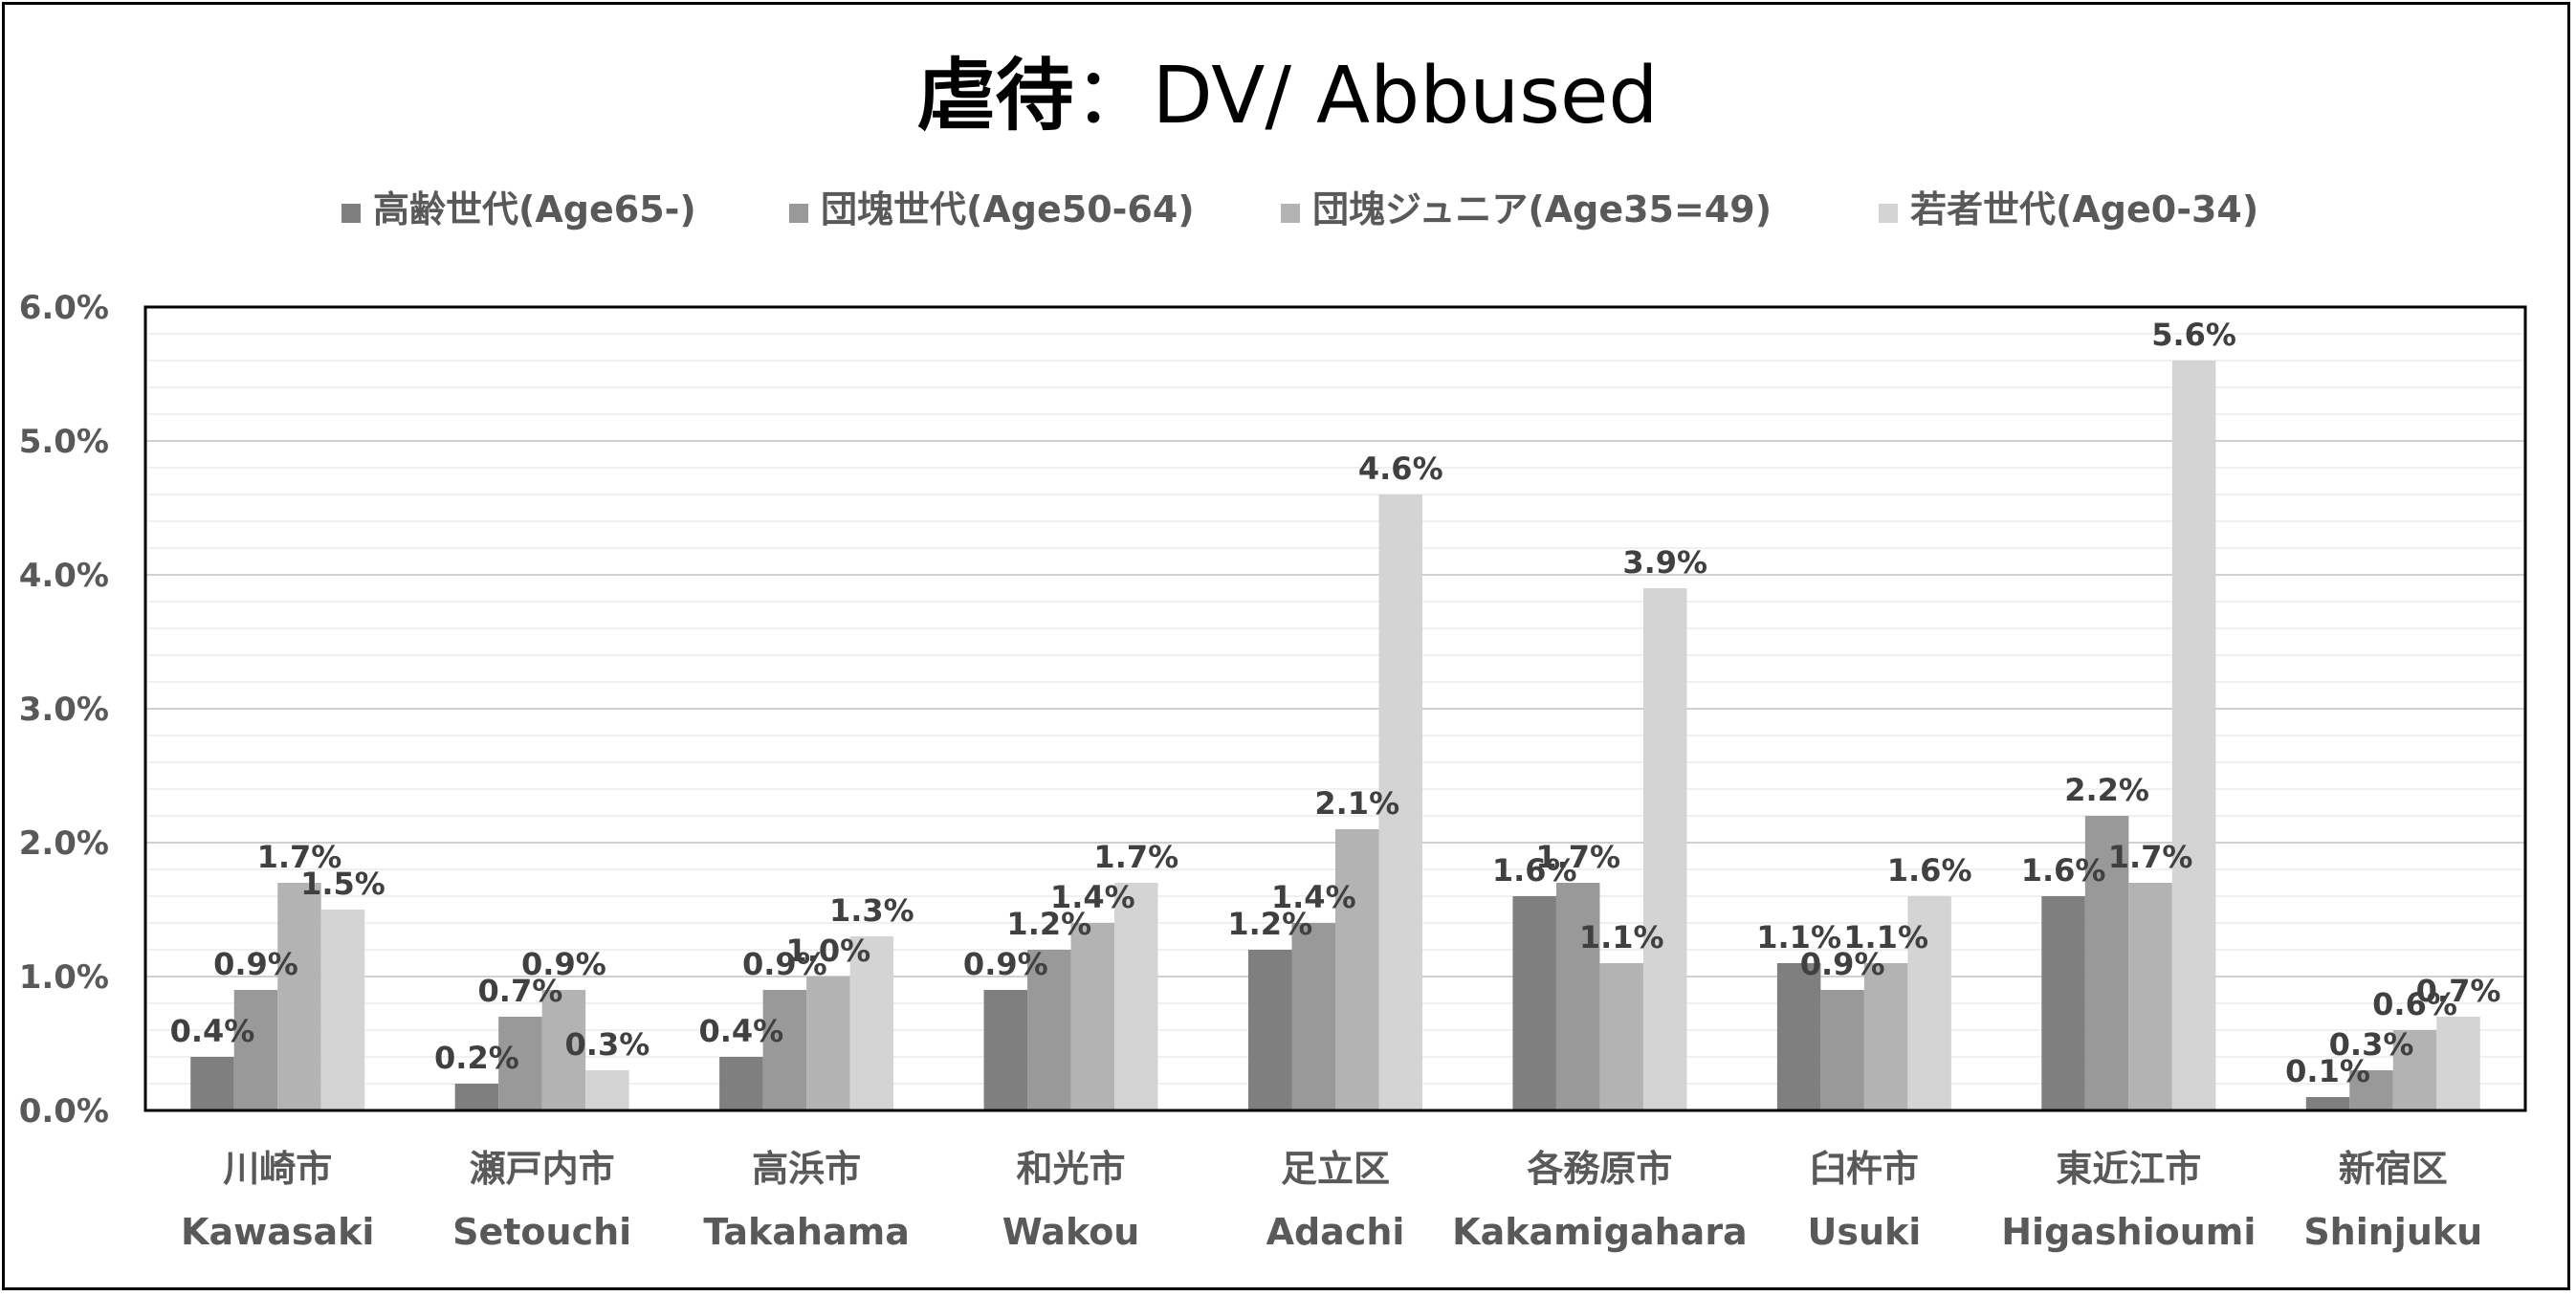 The width and height of the screenshot is (2576, 1296). I want to click on x-category-label-ja: 和光市, so click(1072, 1169).